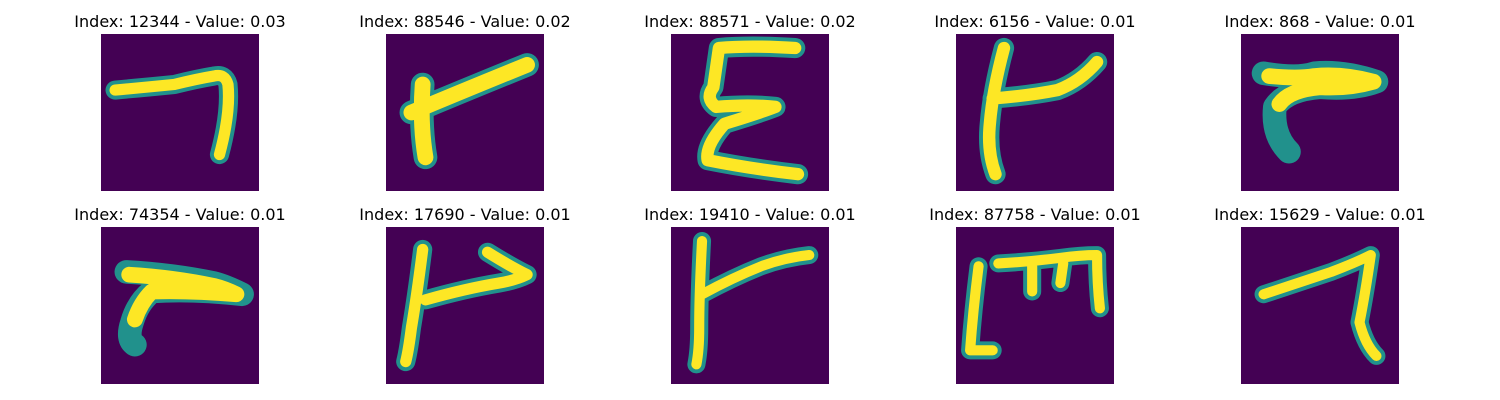  Describe the element at coordinates (465, 214) in the screenshot. I see `panel-title: Index: 17690 - Value: 0.01` at that location.